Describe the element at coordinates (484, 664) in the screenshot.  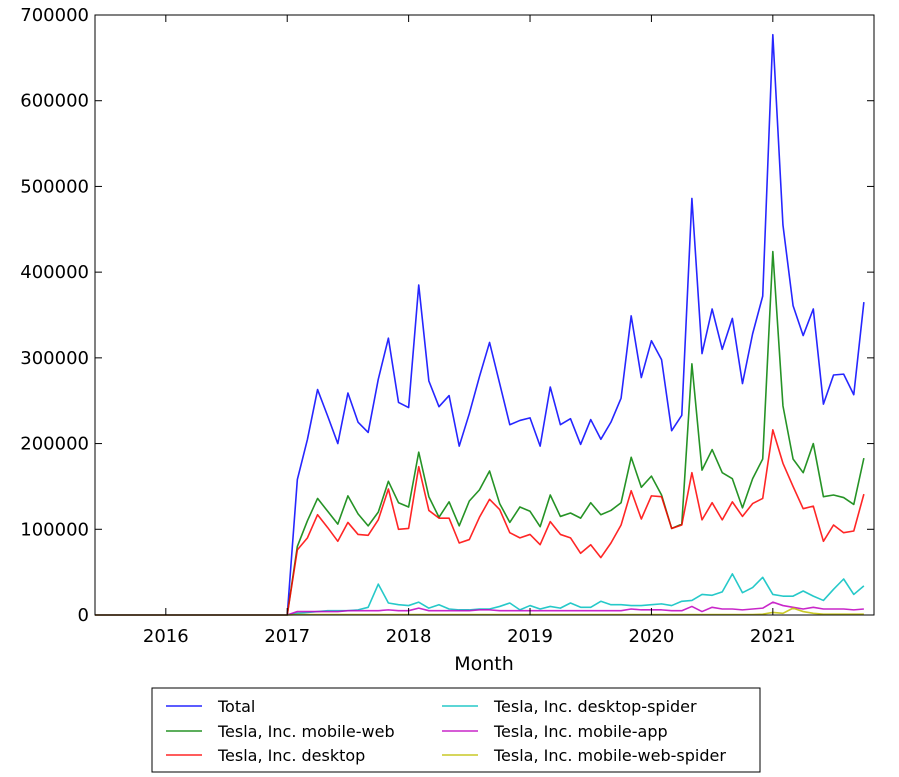
I see `x-axis-title: Month` at that location.